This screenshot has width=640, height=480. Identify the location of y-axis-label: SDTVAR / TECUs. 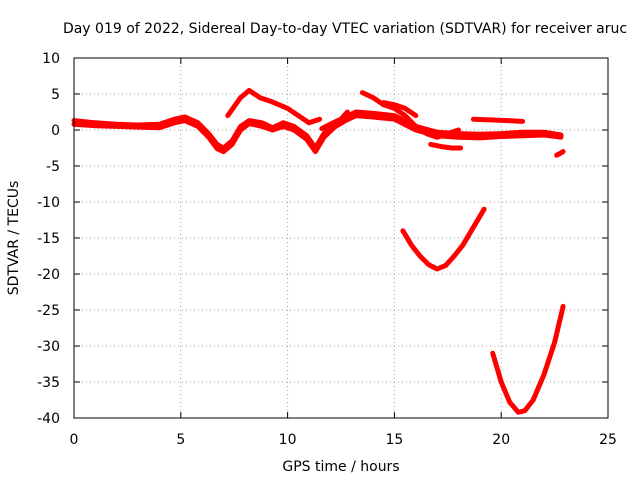
(14, 238).